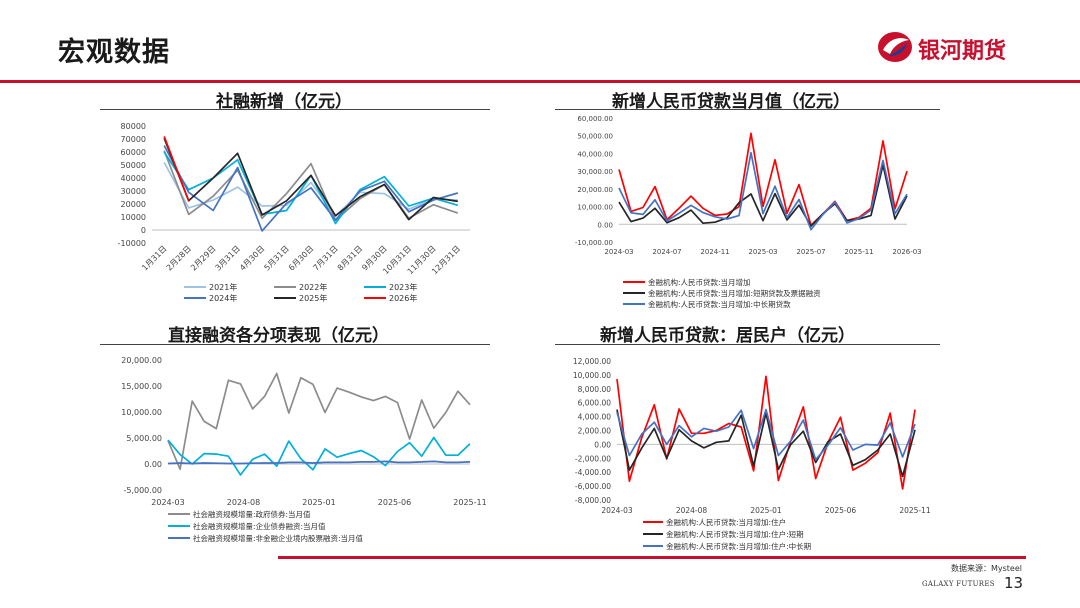 The image size is (1080, 608). What do you see at coordinates (228, 258) in the screenshot?
I see `x-tick-label: 3月31日` at bounding box center [228, 258].